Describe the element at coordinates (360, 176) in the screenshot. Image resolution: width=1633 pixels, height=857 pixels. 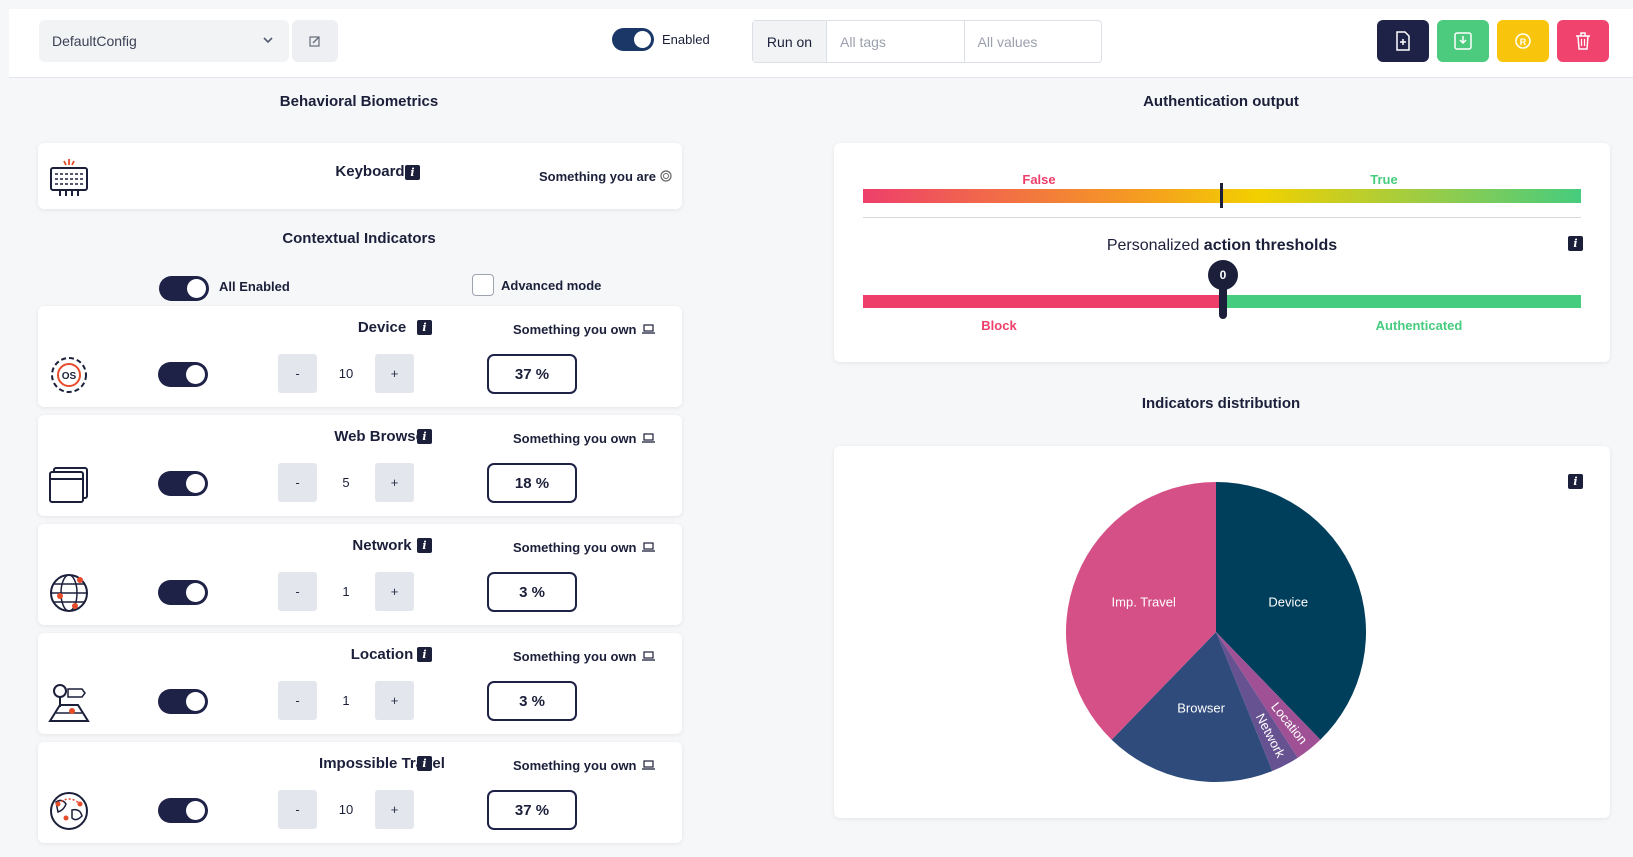
I see `keyboard-card: Keyboard i Something you are` at that location.